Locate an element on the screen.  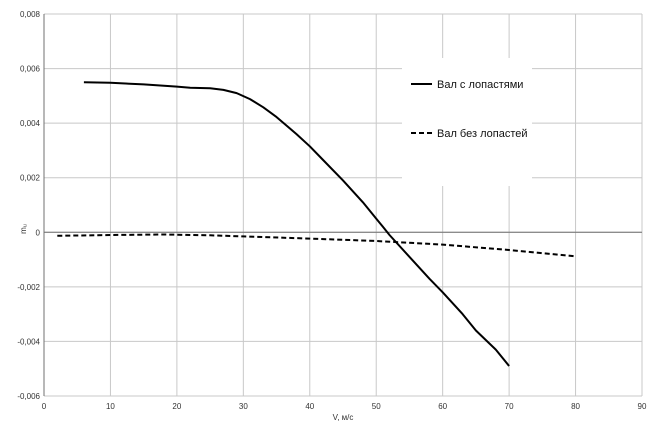
x-tick-label: 70 is located at coordinates (509, 406).